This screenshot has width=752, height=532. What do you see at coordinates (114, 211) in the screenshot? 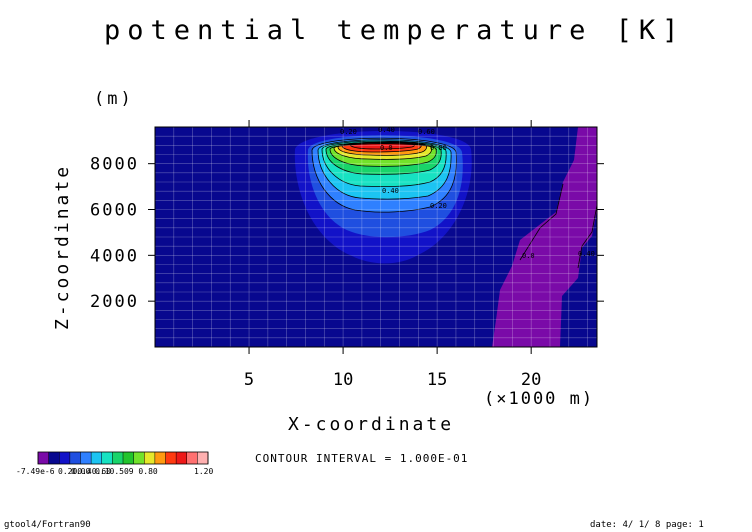
I see `y-tick-label: 6000` at bounding box center [114, 211].